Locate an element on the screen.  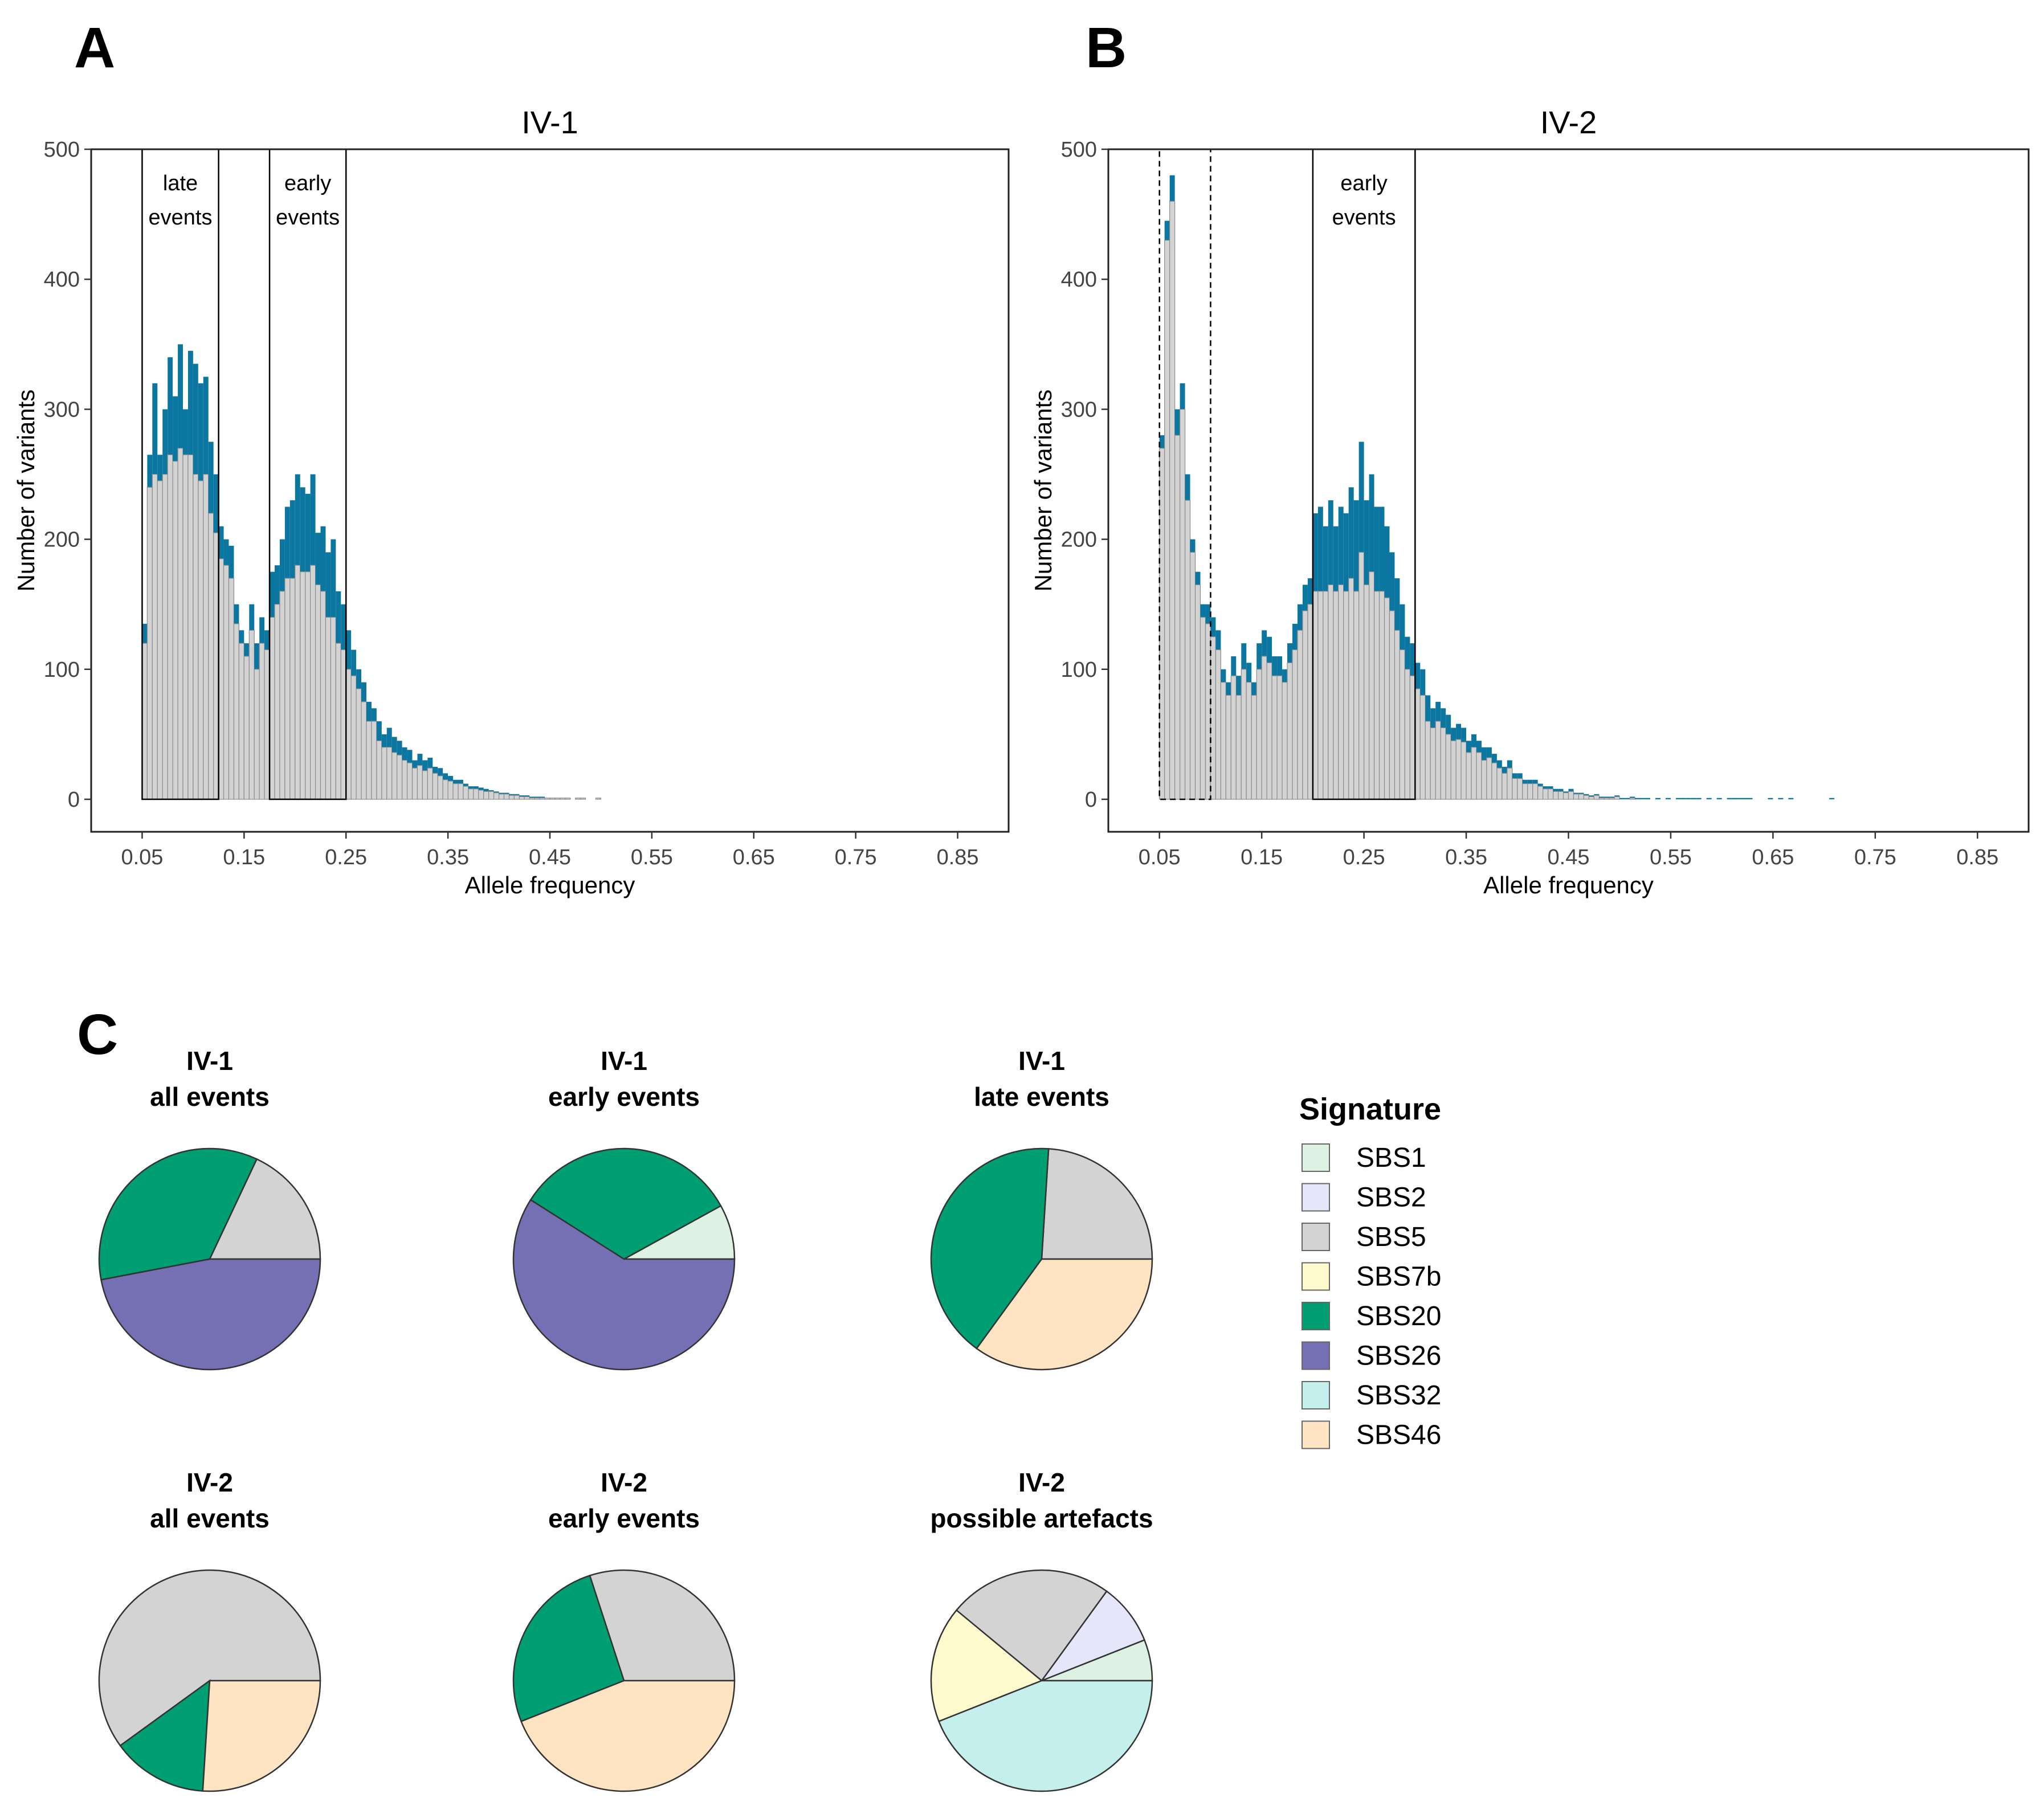
legend-label-sbs2: SBS2 is located at coordinates (1391, 1198).